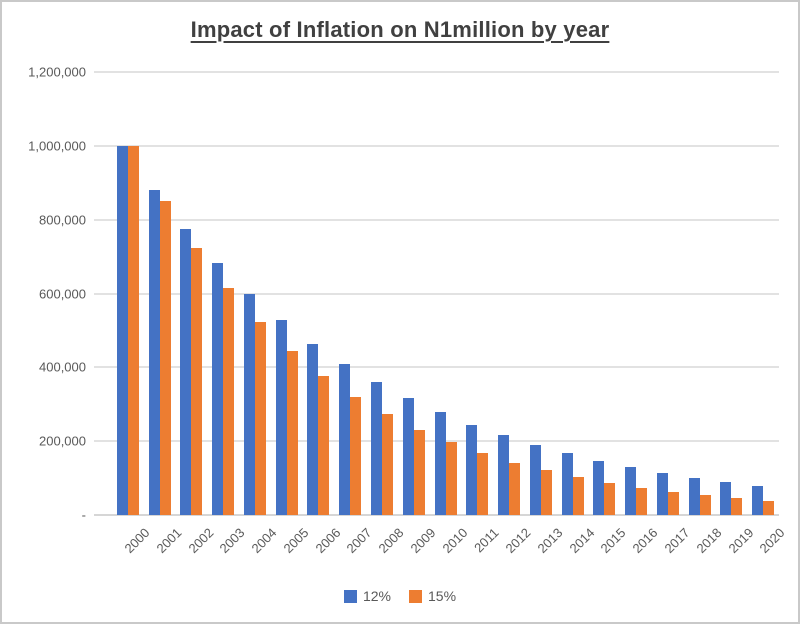 This screenshot has height=624, width=800. Describe the element at coordinates (582, 541) in the screenshot. I see `x-axis-label: 2014` at that location.